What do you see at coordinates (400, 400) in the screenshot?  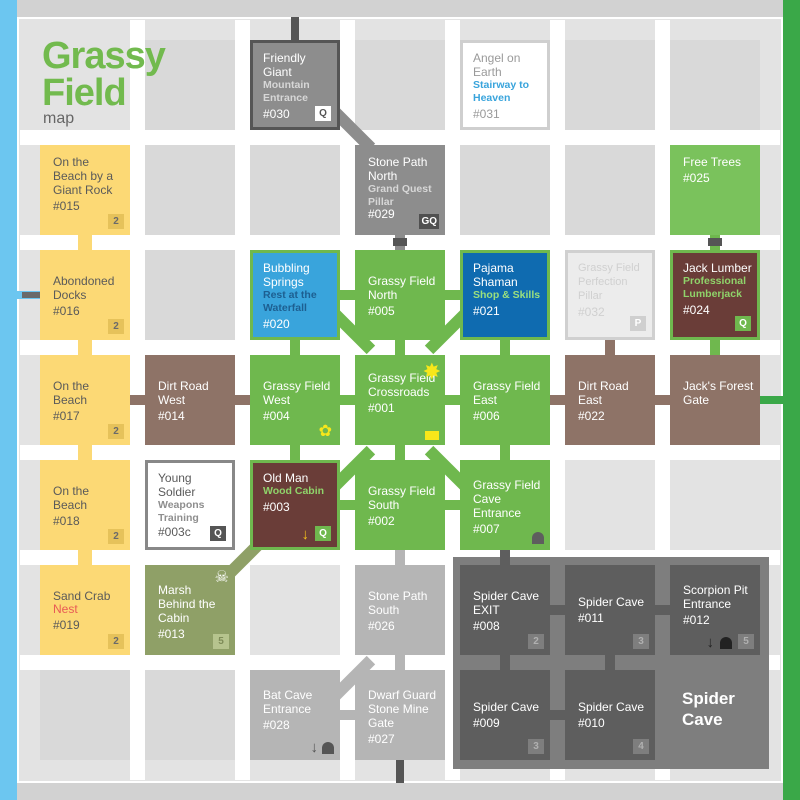 I see `tile-001: Grassy Field Crossroads #001 ✸` at bounding box center [400, 400].